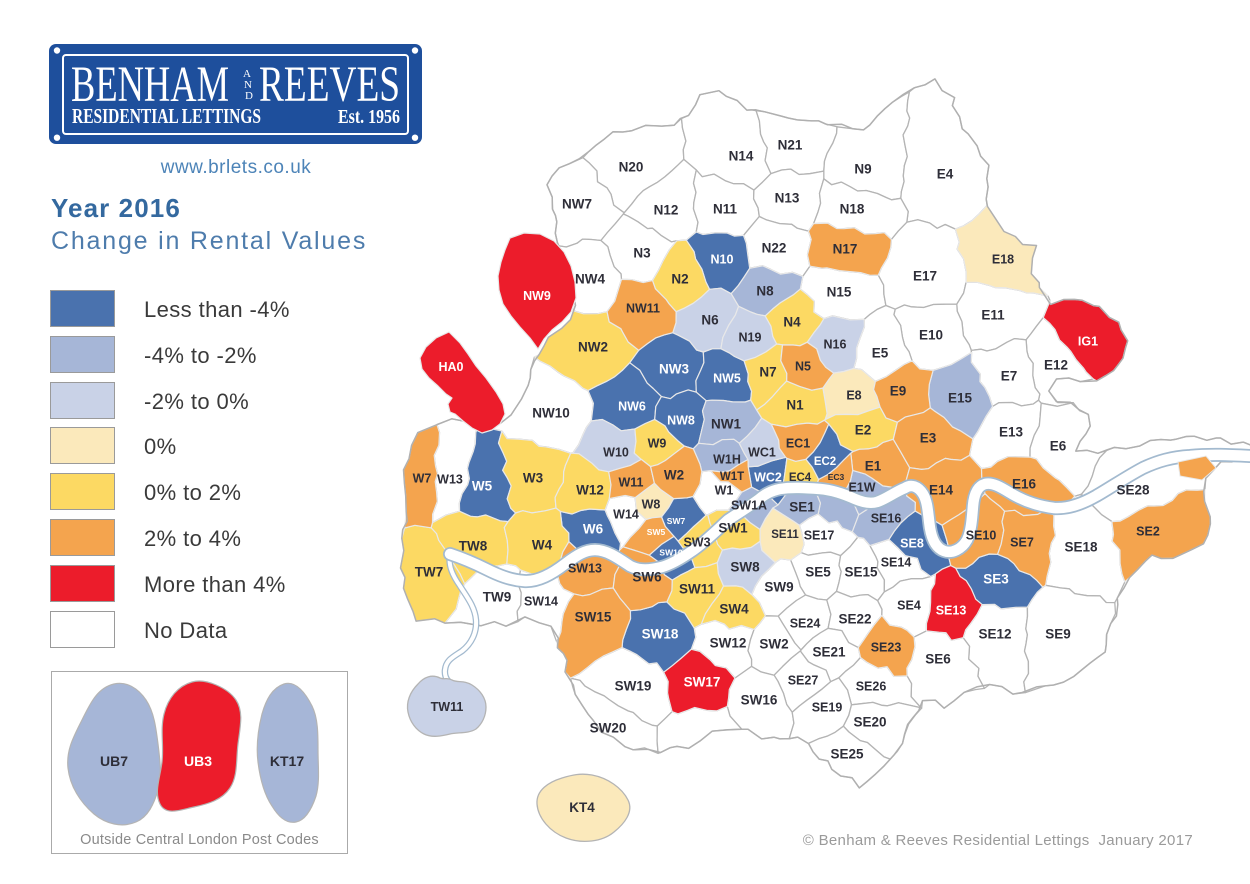 This screenshot has height=884, width=1250. What do you see at coordinates (630, 482) in the screenshot?
I see `svg-text: W11` at bounding box center [630, 482].